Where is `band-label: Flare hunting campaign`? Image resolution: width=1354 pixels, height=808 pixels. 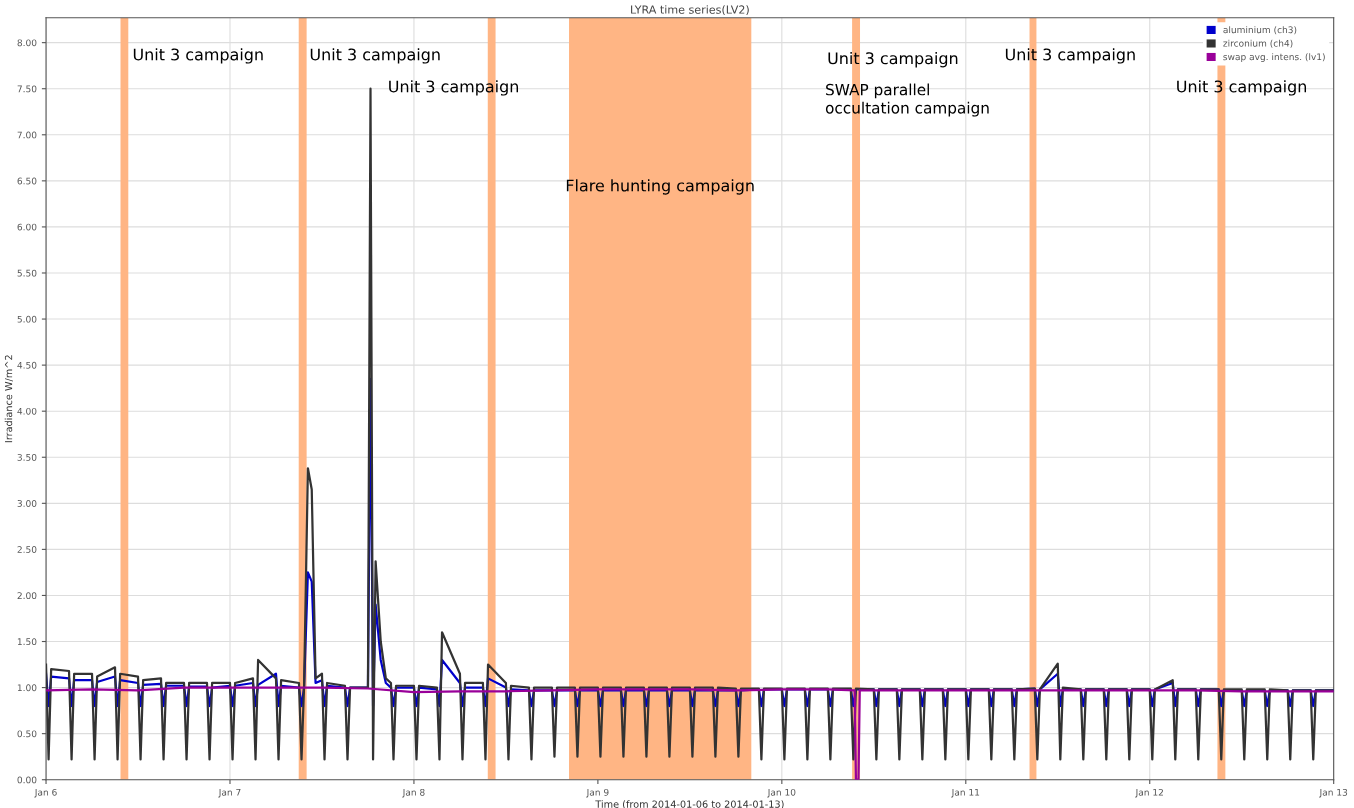
band-label: Flare hunting campaign is located at coordinates (660, 187).